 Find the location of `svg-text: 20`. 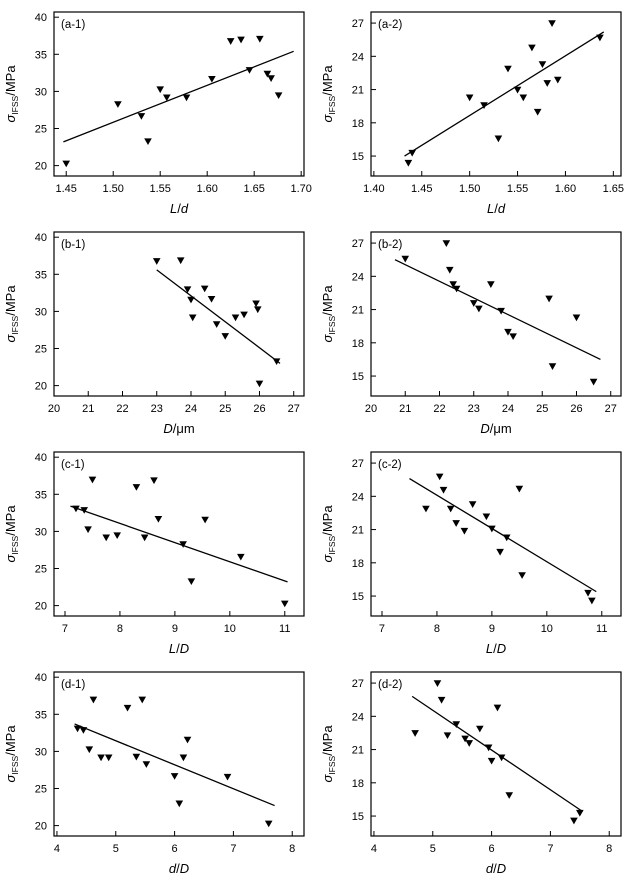

svg-text: 20 is located at coordinates (41, 387).